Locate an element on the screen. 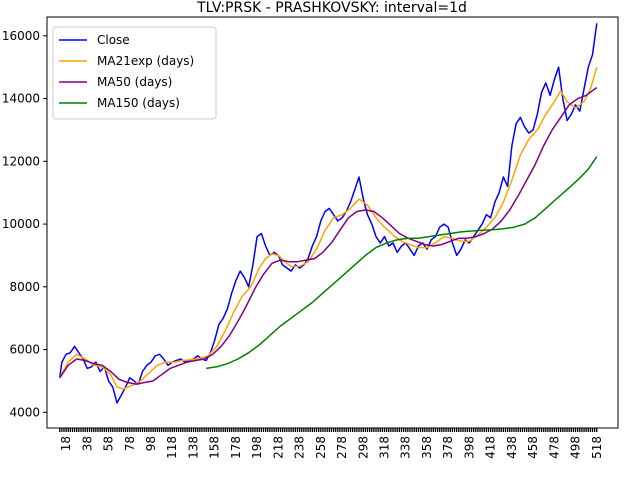 The width and height of the screenshot is (640, 480). y-axis: 4000 6000 8000 10000 12000 14000 16000 is located at coordinates (24, 224).